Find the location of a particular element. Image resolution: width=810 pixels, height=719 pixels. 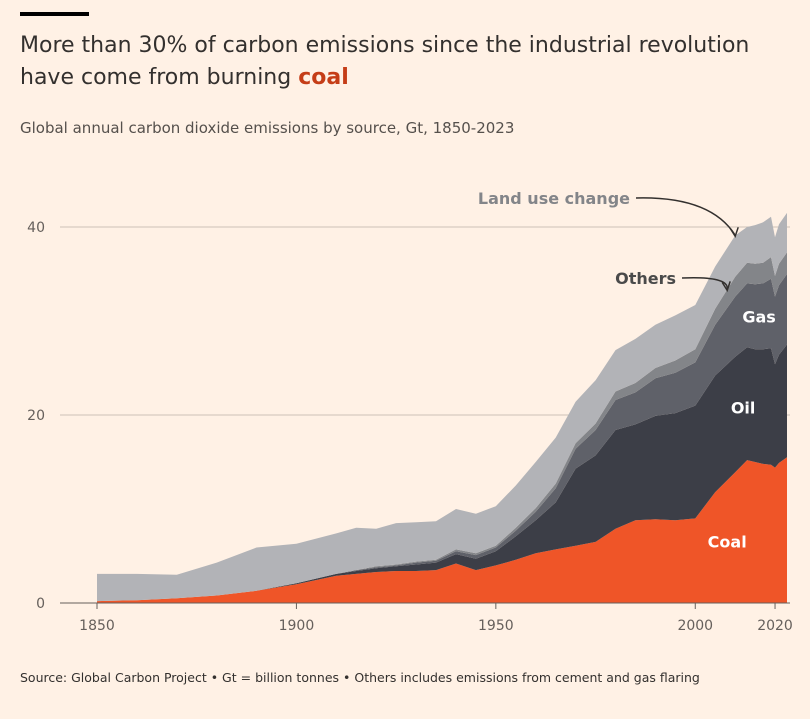

label-gas: Gas is located at coordinates (758, 317).